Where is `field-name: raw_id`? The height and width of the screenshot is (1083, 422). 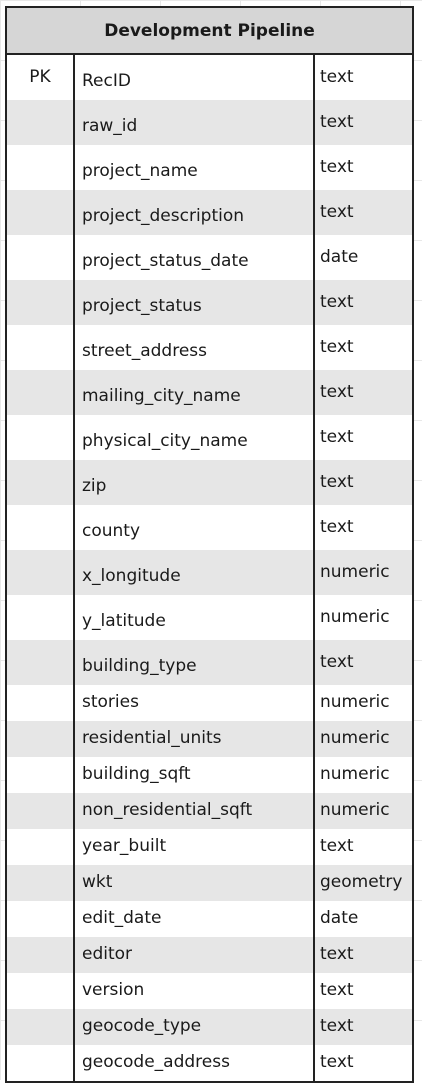
field-name: raw_id is located at coordinates (193, 122).